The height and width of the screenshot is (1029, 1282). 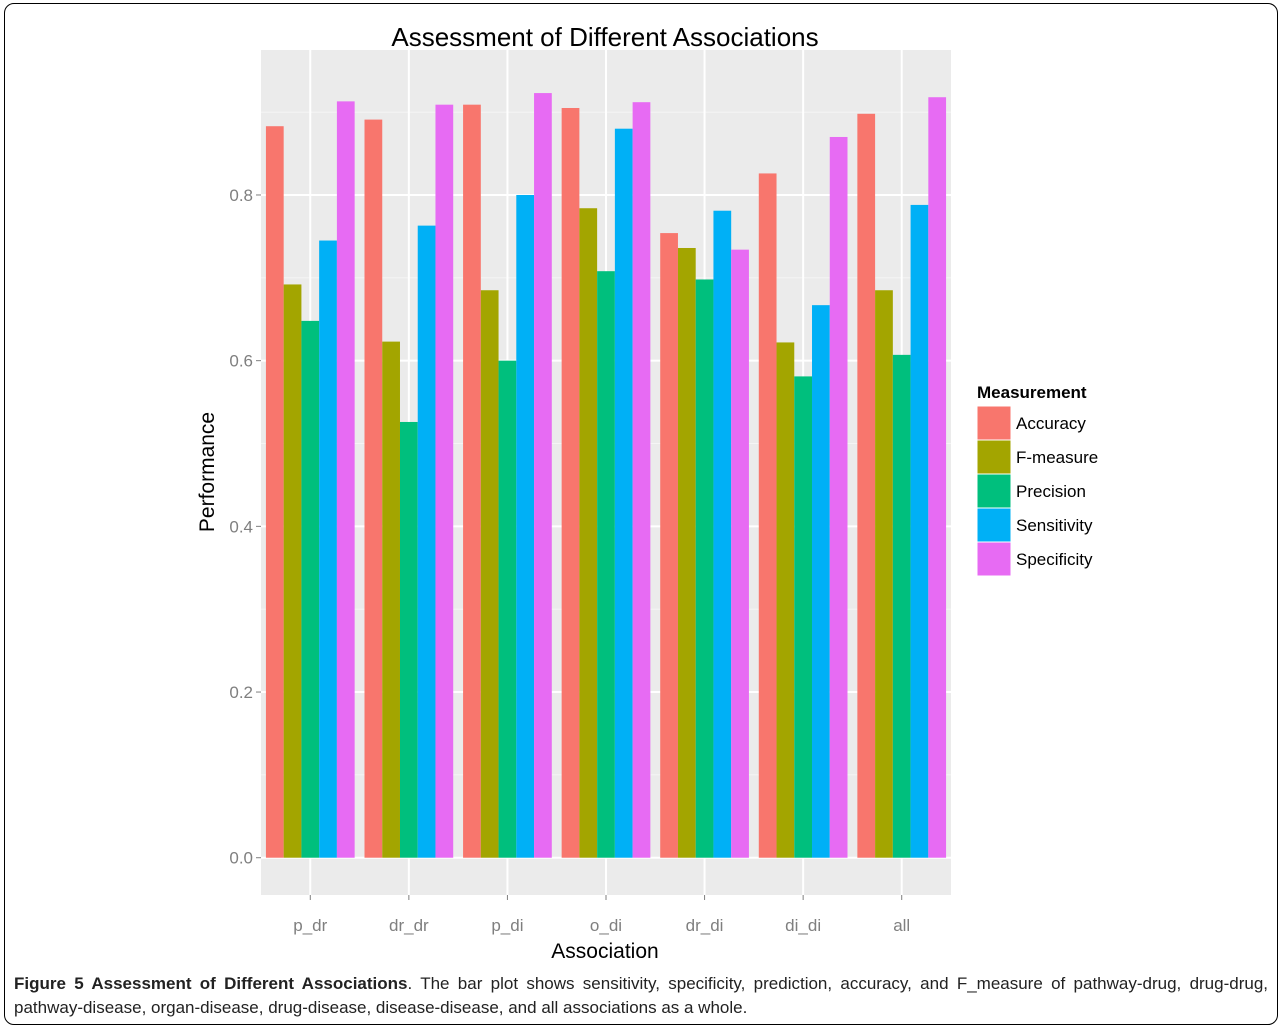 What do you see at coordinates (472, 481) in the screenshot?
I see `bar-p_di-accuracy` at bounding box center [472, 481].